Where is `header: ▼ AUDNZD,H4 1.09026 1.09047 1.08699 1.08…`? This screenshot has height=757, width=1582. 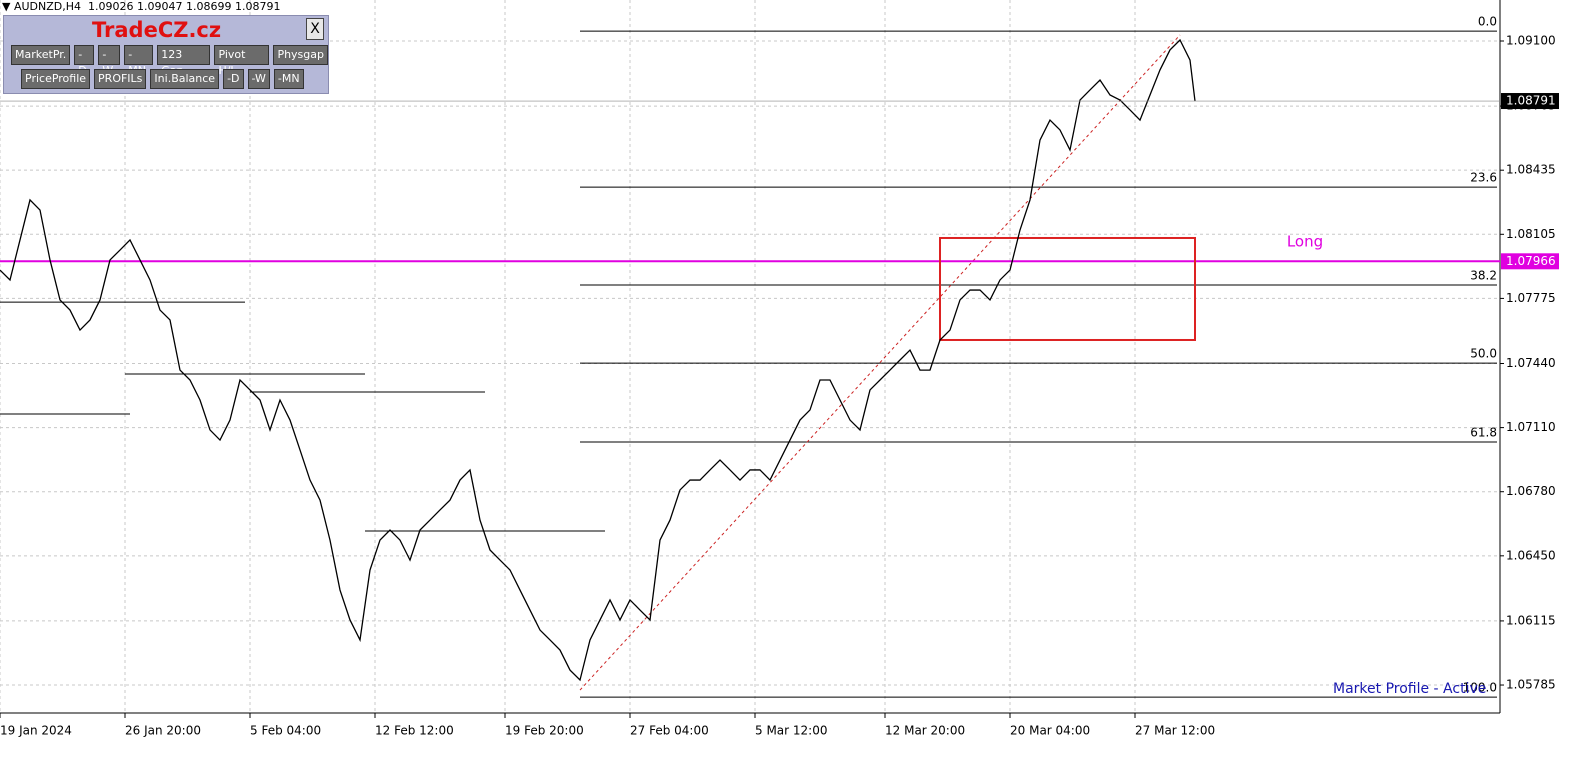 header: ▼ AUDNZD,H4 1.09026 1.09047 1.08699 1.08… is located at coordinates (141, 6).